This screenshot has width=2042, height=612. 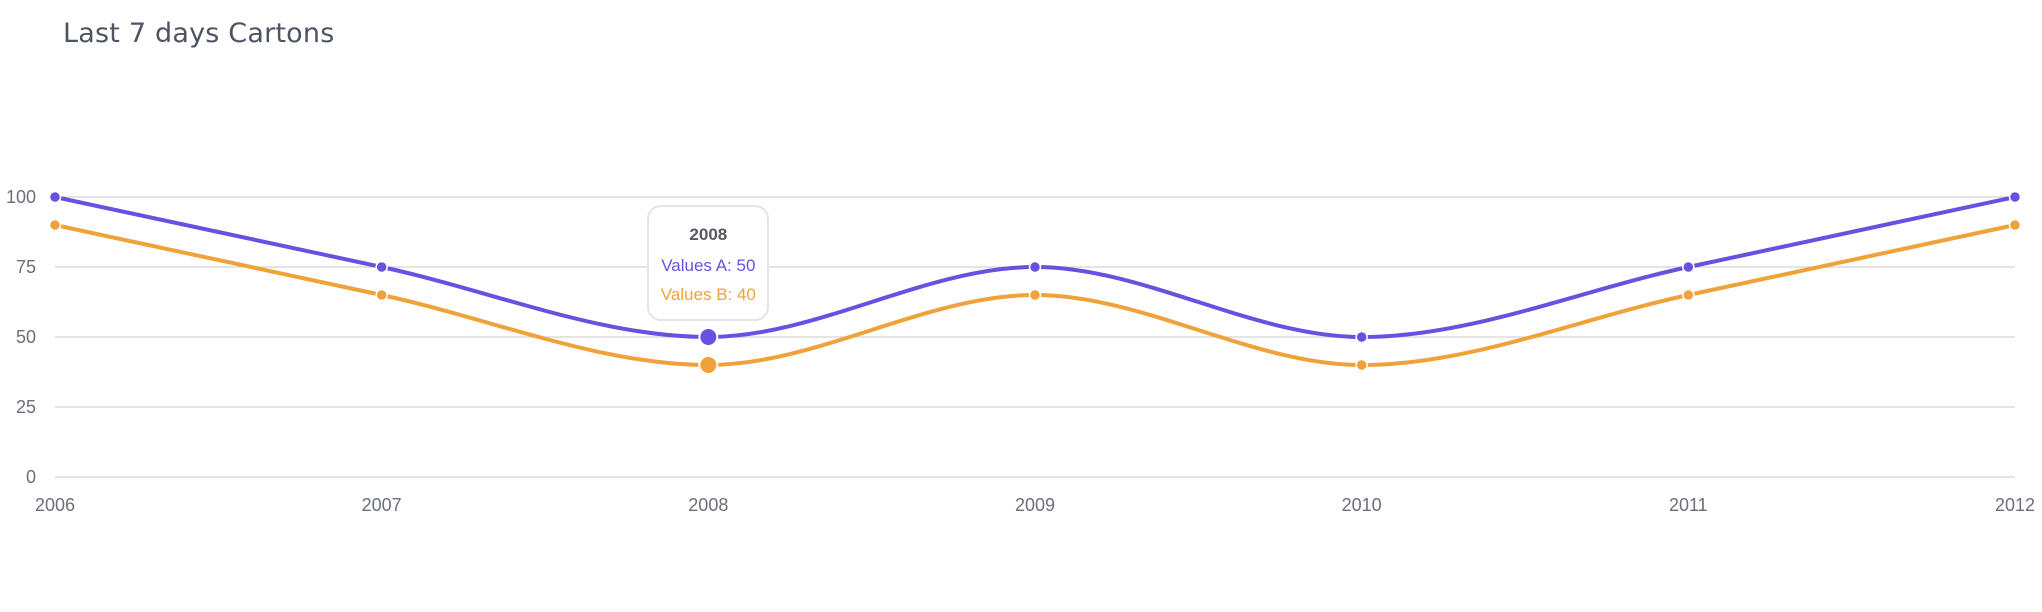 I want to click on y-tick-label: 75, so click(x=26, y=267).